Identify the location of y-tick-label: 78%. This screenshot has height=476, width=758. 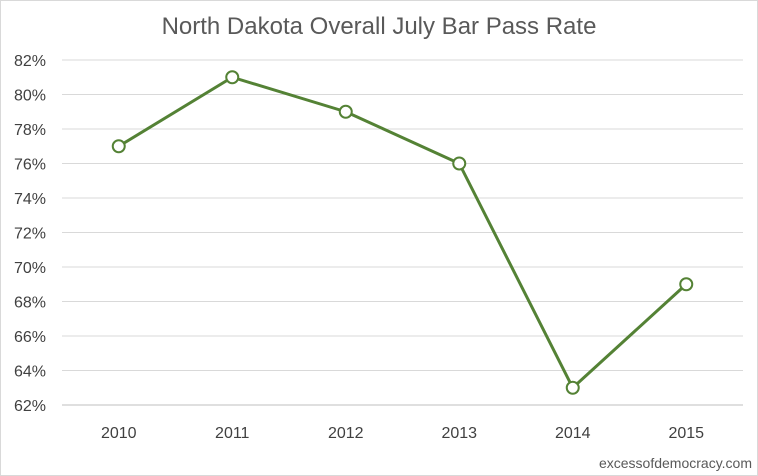
(30, 130).